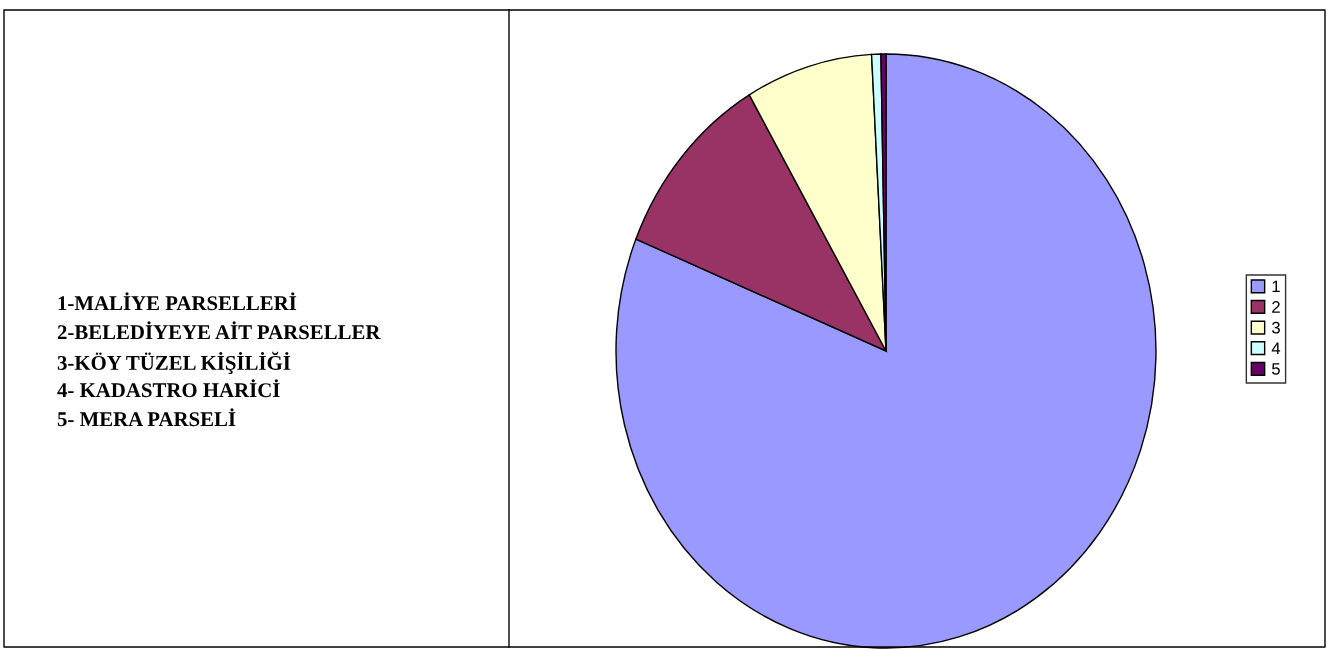 The width and height of the screenshot is (1329, 649). I want to click on legend-label: 2, so click(1276, 307).